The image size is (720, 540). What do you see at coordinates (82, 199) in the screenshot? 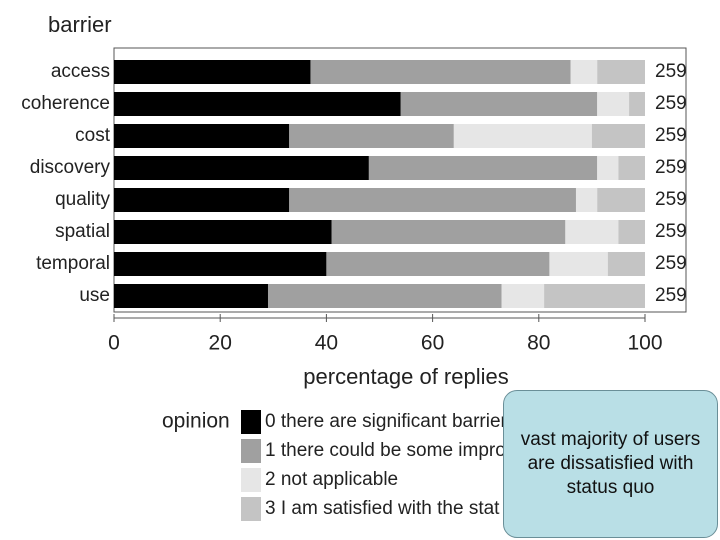
I see `y-tick-label: quality` at bounding box center [82, 199].